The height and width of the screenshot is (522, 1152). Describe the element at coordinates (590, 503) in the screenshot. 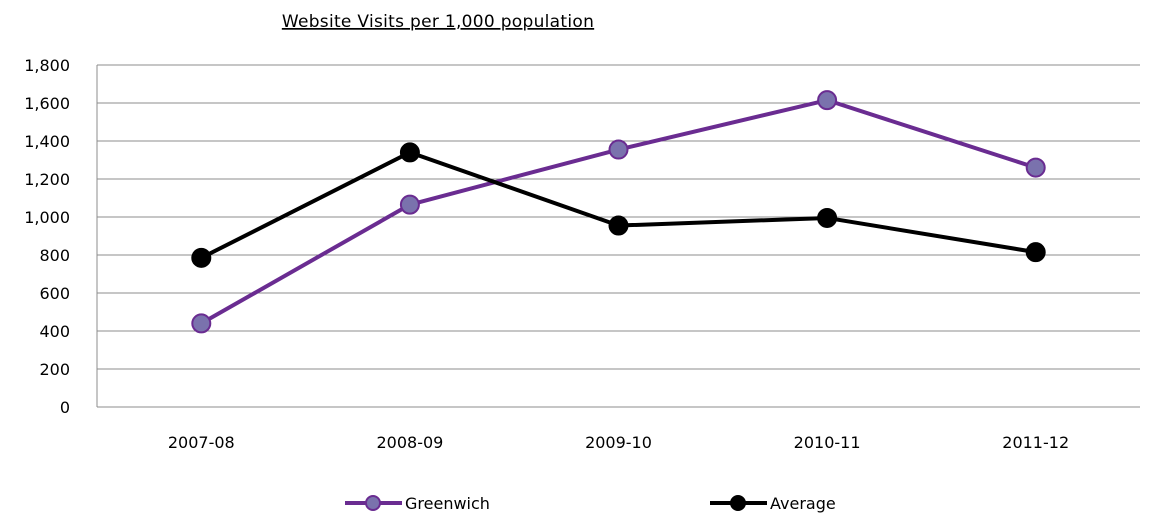

I see `legend: Greenwich Average` at that location.